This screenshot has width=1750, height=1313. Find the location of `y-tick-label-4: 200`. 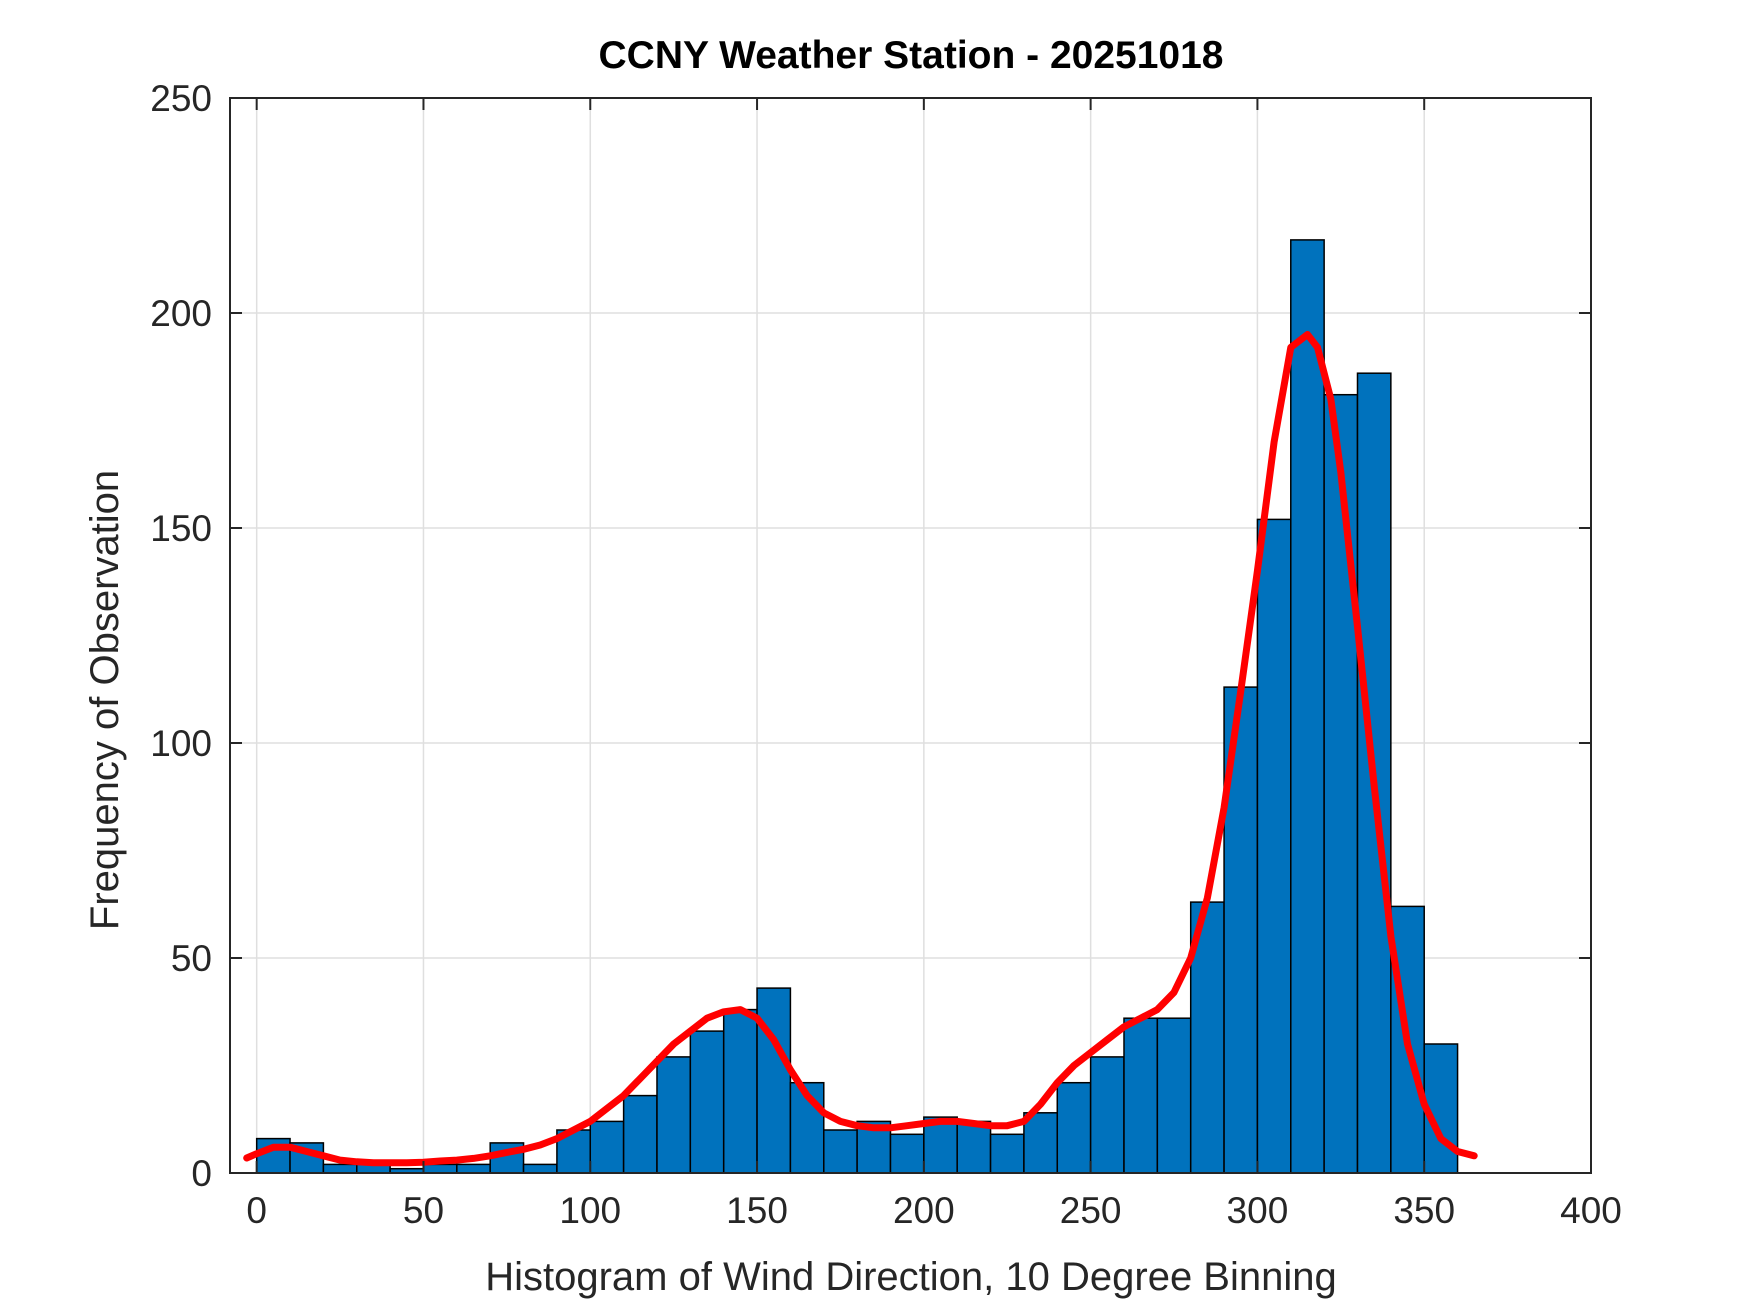

y-tick-label-4: 200 is located at coordinates (181, 313).